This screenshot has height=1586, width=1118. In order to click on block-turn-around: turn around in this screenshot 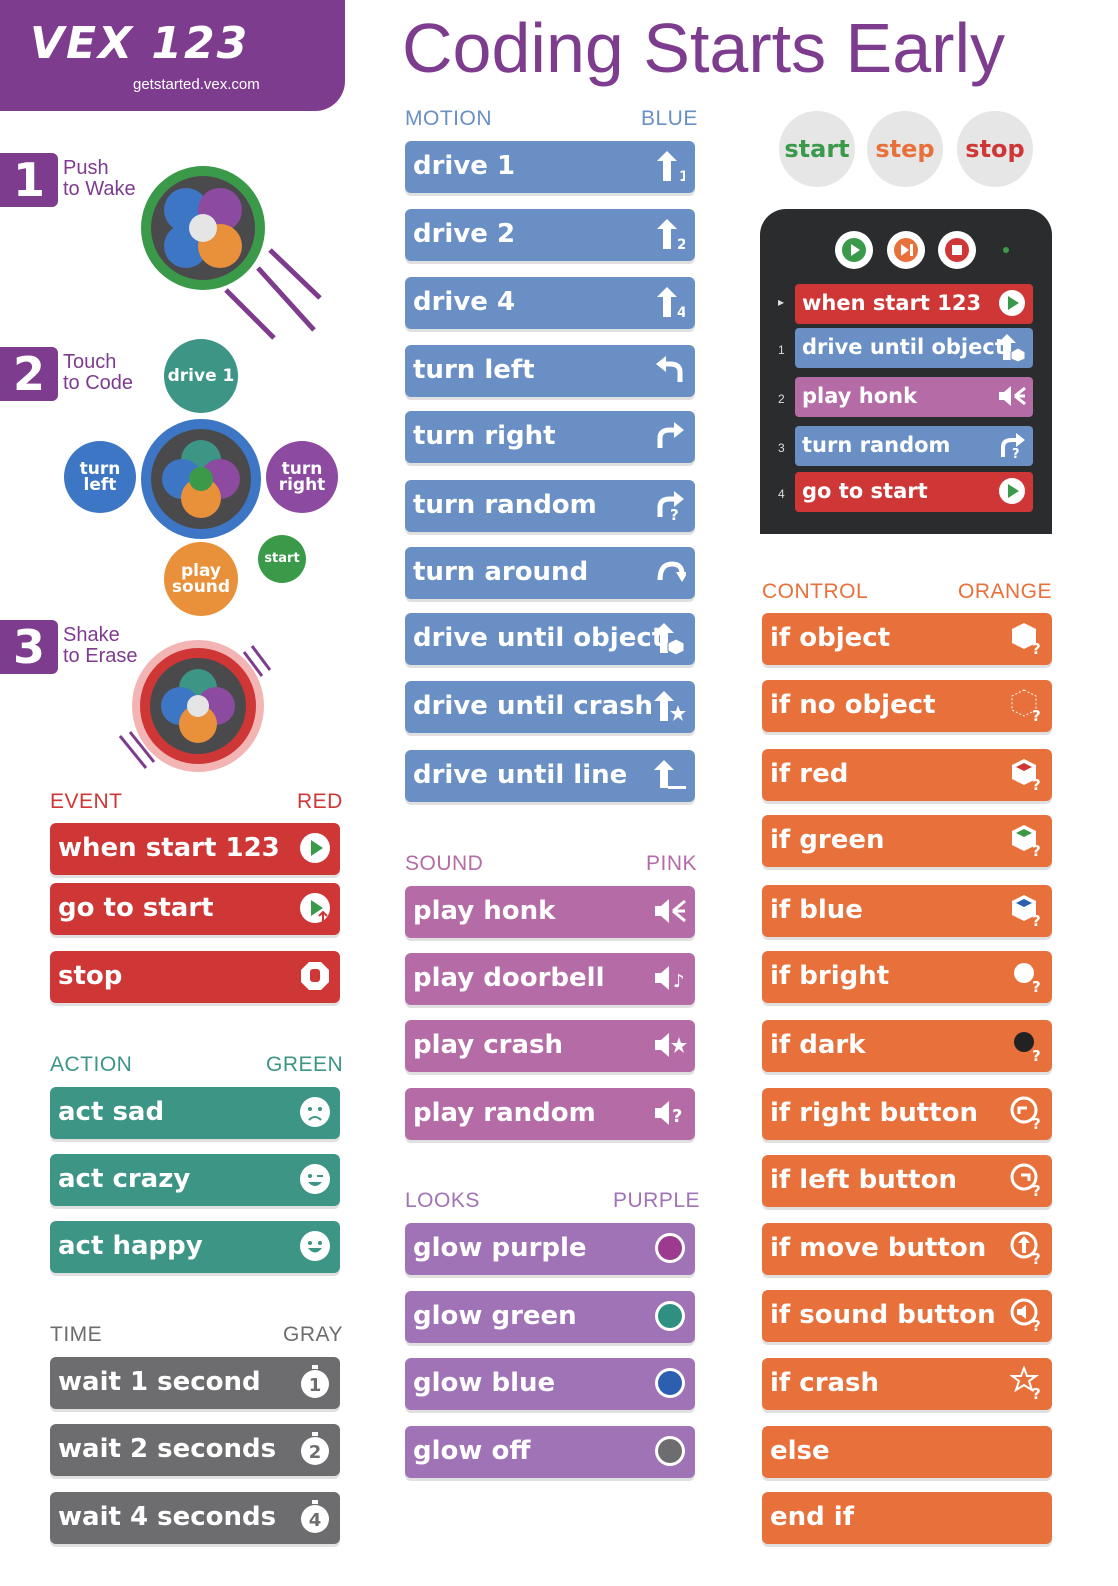, I will do `click(550, 573)`.